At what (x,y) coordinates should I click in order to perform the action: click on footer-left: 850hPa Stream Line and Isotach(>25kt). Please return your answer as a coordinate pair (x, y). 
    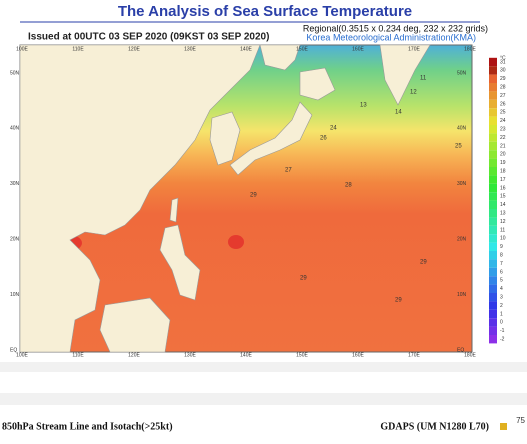
    Looking at the image, I should click on (87, 426).